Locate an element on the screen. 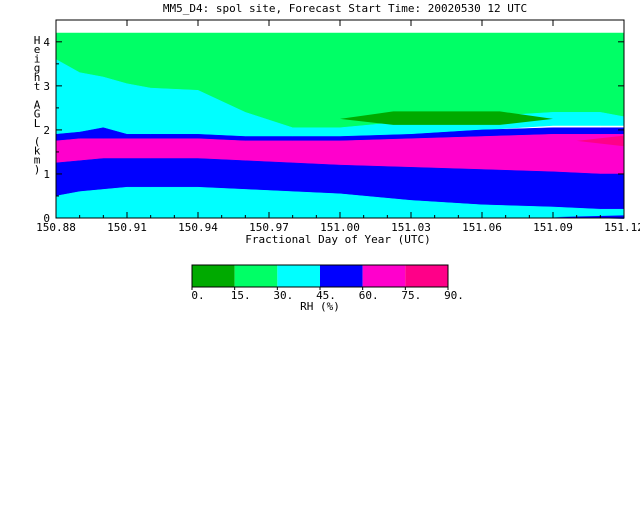 The image size is (640, 512). y-tick-label: 3 is located at coordinates (46, 86).